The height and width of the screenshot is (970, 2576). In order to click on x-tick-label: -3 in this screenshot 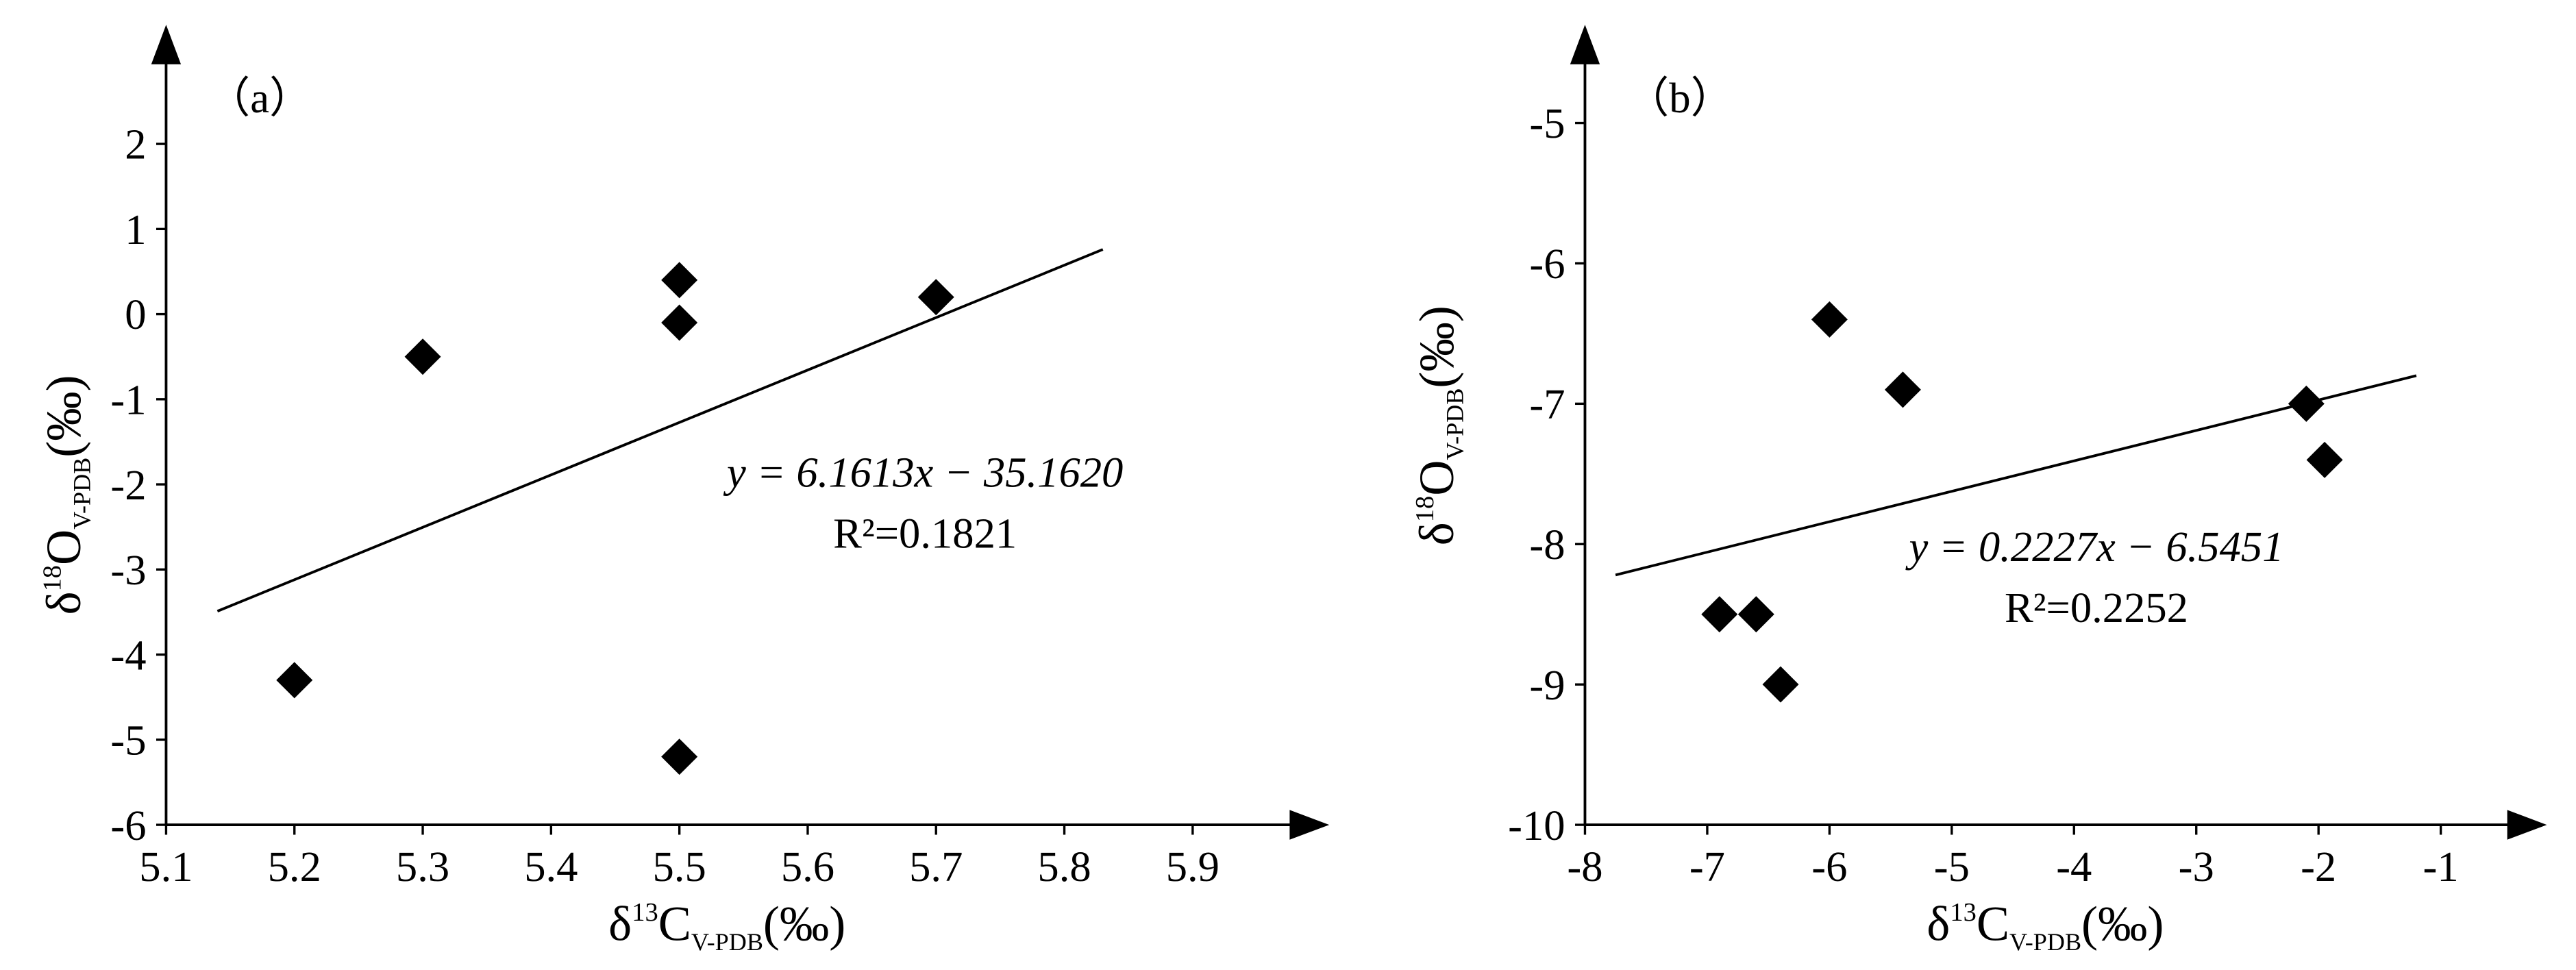, I will do `click(2196, 867)`.